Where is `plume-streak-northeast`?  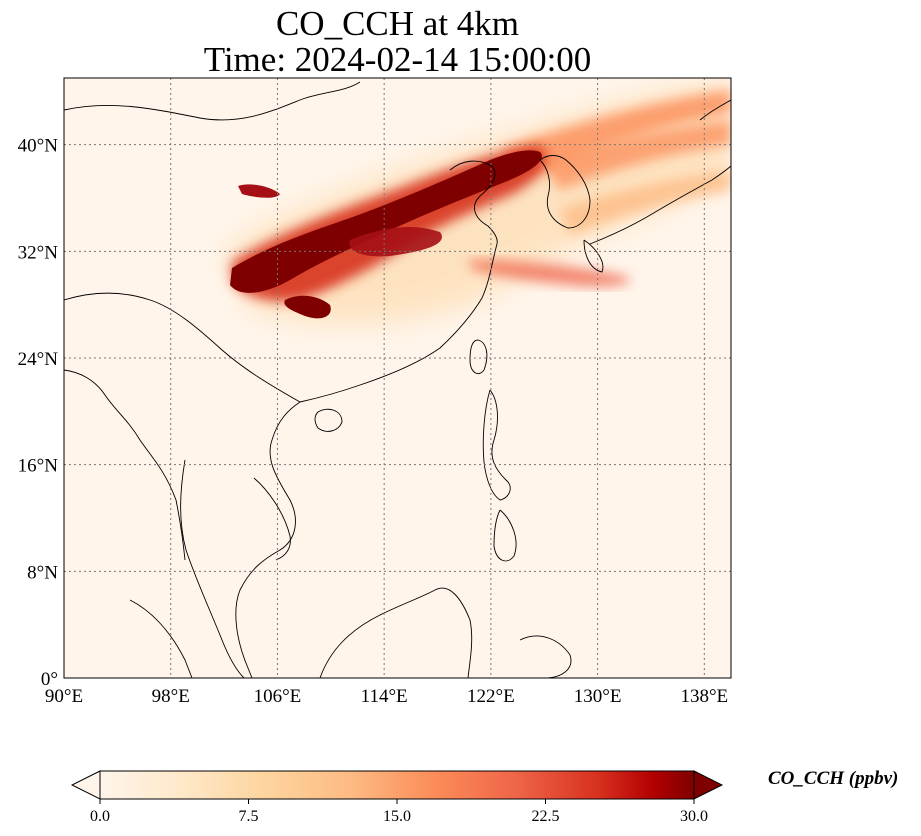 plume-streak-northeast is located at coordinates (615, 132).